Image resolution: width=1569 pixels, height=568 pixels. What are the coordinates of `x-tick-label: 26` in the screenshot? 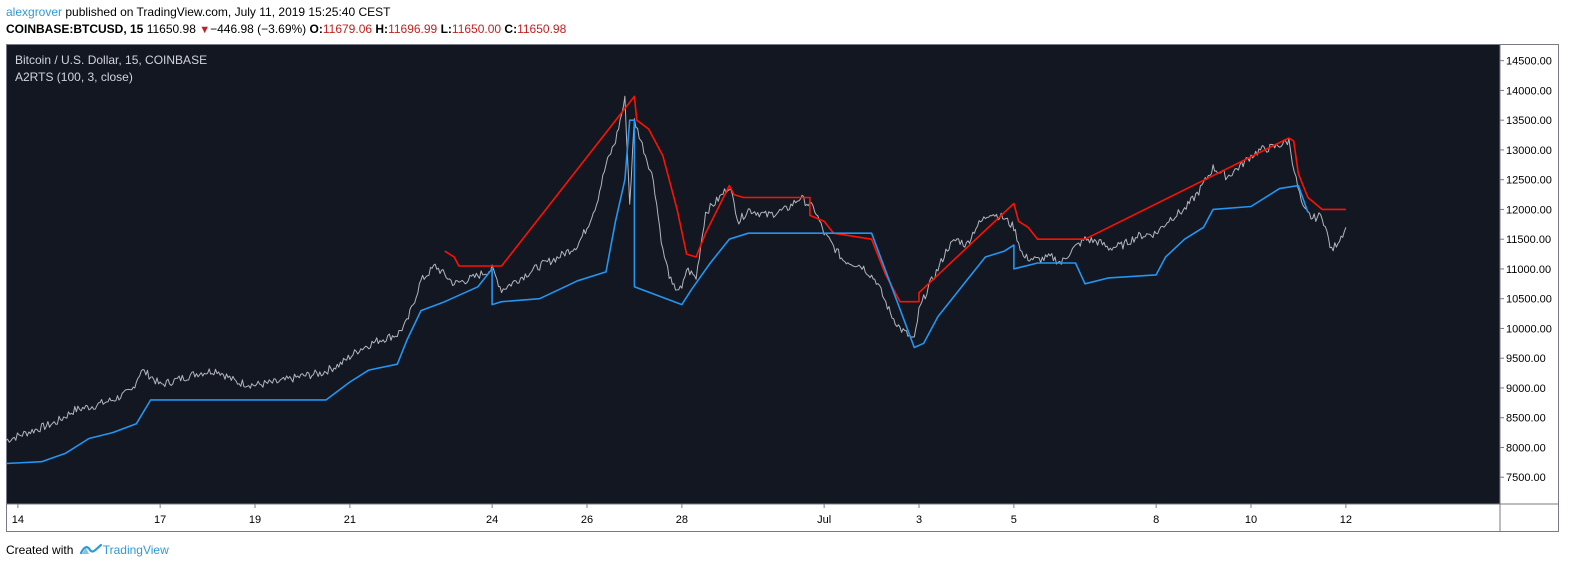 It's located at (587, 520).